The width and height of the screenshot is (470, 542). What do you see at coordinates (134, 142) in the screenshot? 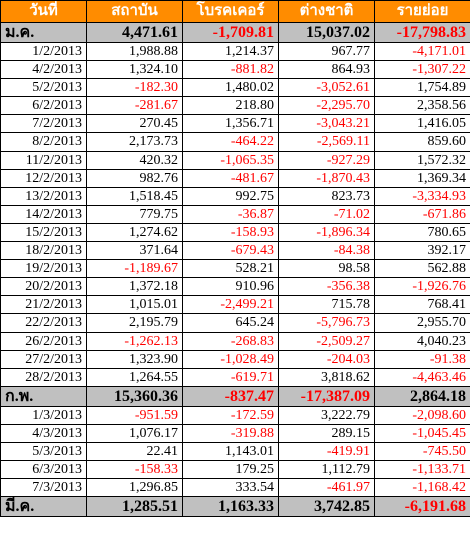
I see `institution-cell: 2,173.73` at bounding box center [134, 142].